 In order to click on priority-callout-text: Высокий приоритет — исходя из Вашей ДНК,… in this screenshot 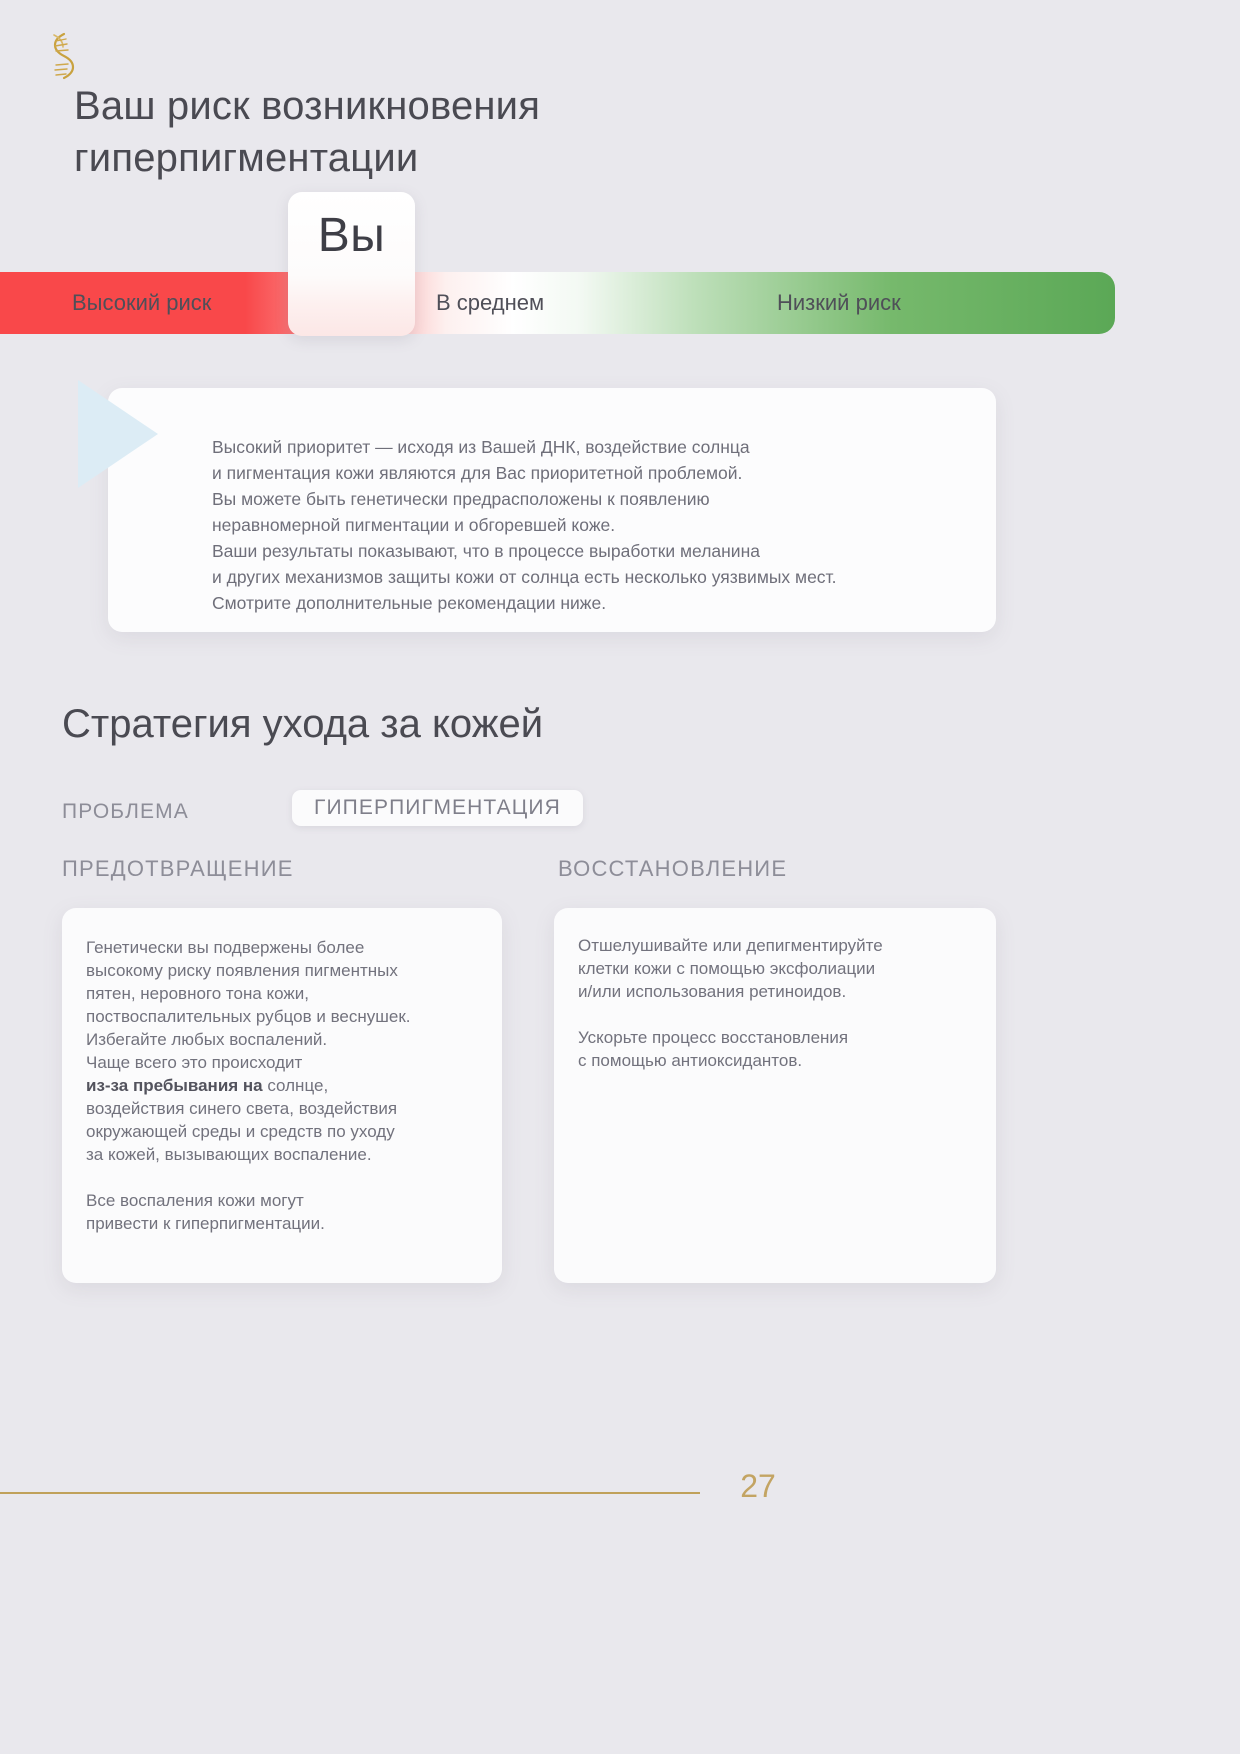, I will do `click(524, 525)`.